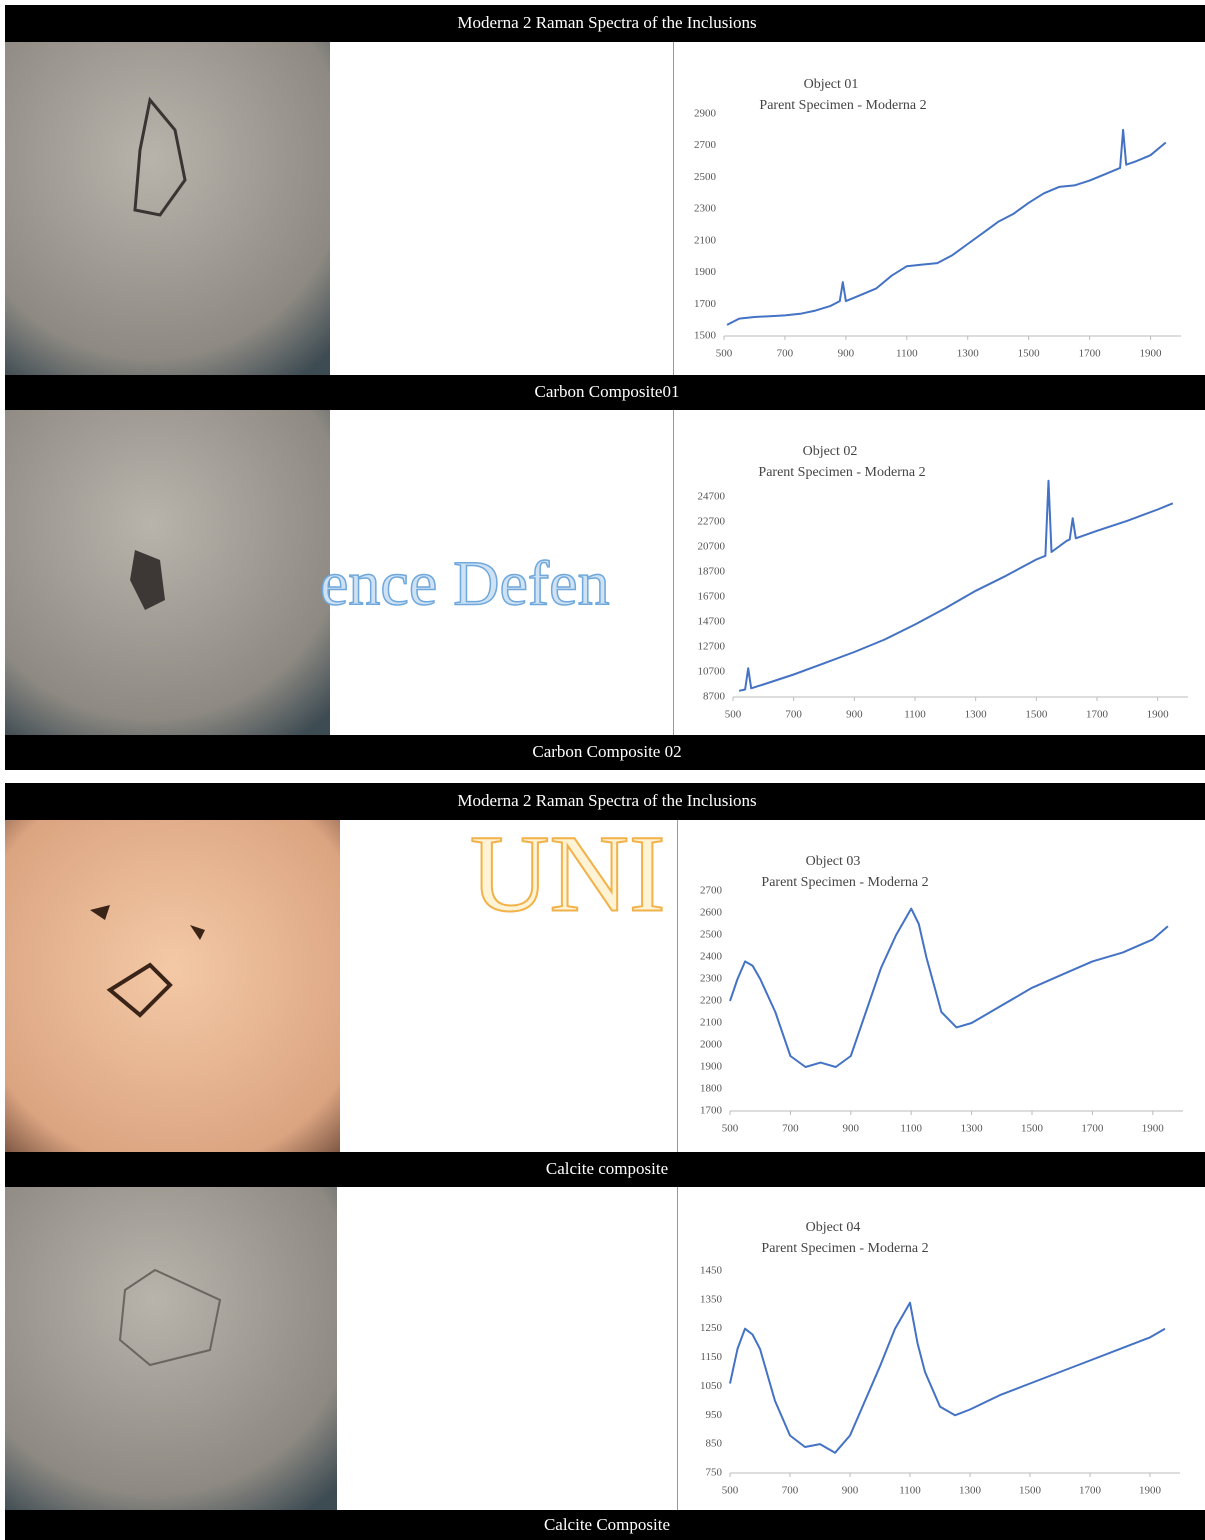 Image resolution: width=1205 pixels, height=1540 pixels. I want to click on y-tick-label: 8700, so click(714, 697).